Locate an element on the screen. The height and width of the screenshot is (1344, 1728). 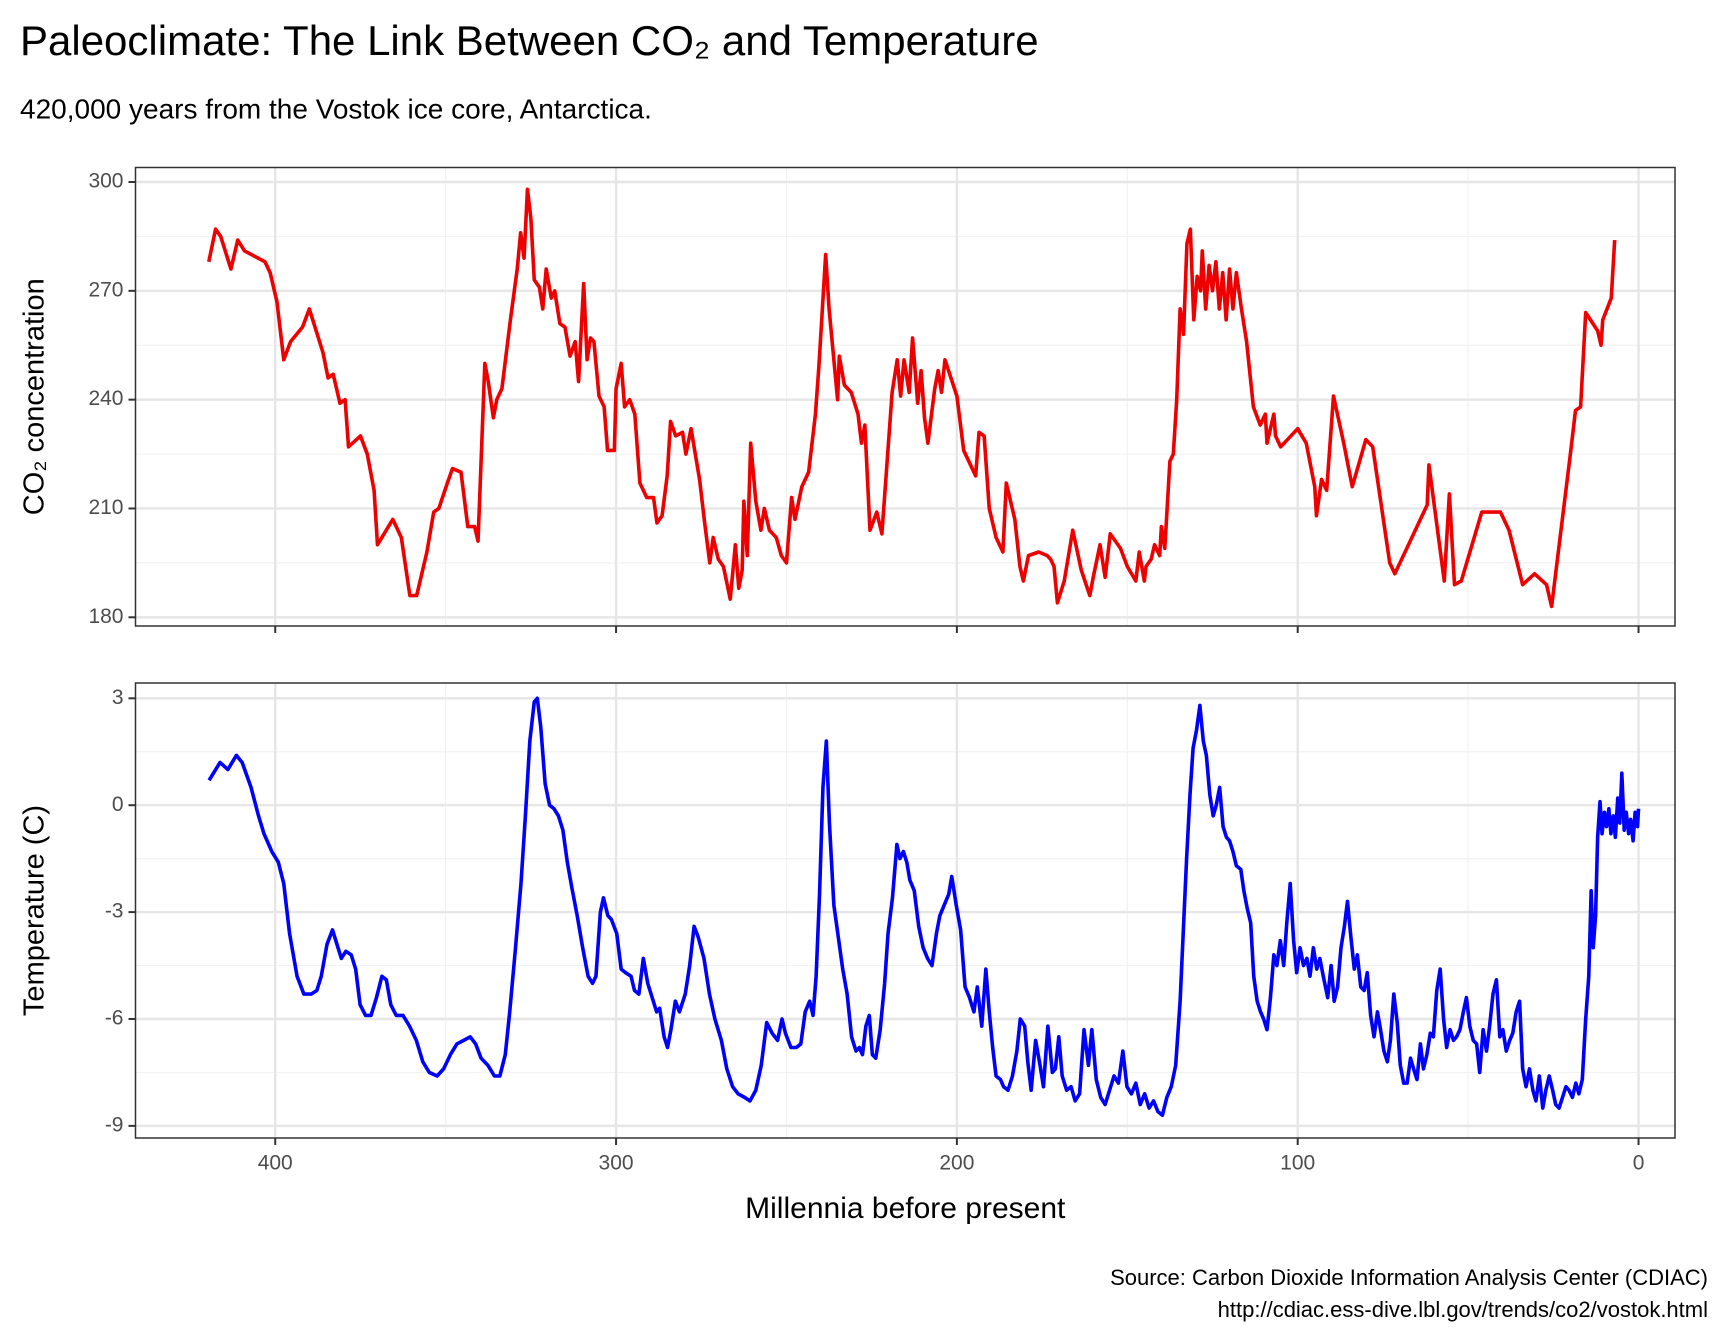
y-tick-label: 240 is located at coordinates (105, 398).